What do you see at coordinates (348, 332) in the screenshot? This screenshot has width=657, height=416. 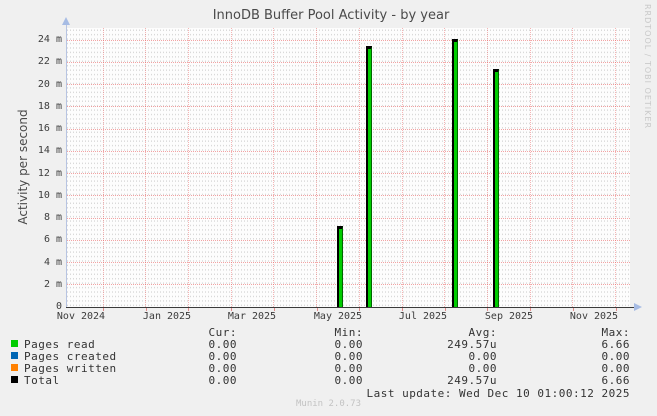 I see `legend-column-header: Min:` at bounding box center [348, 332].